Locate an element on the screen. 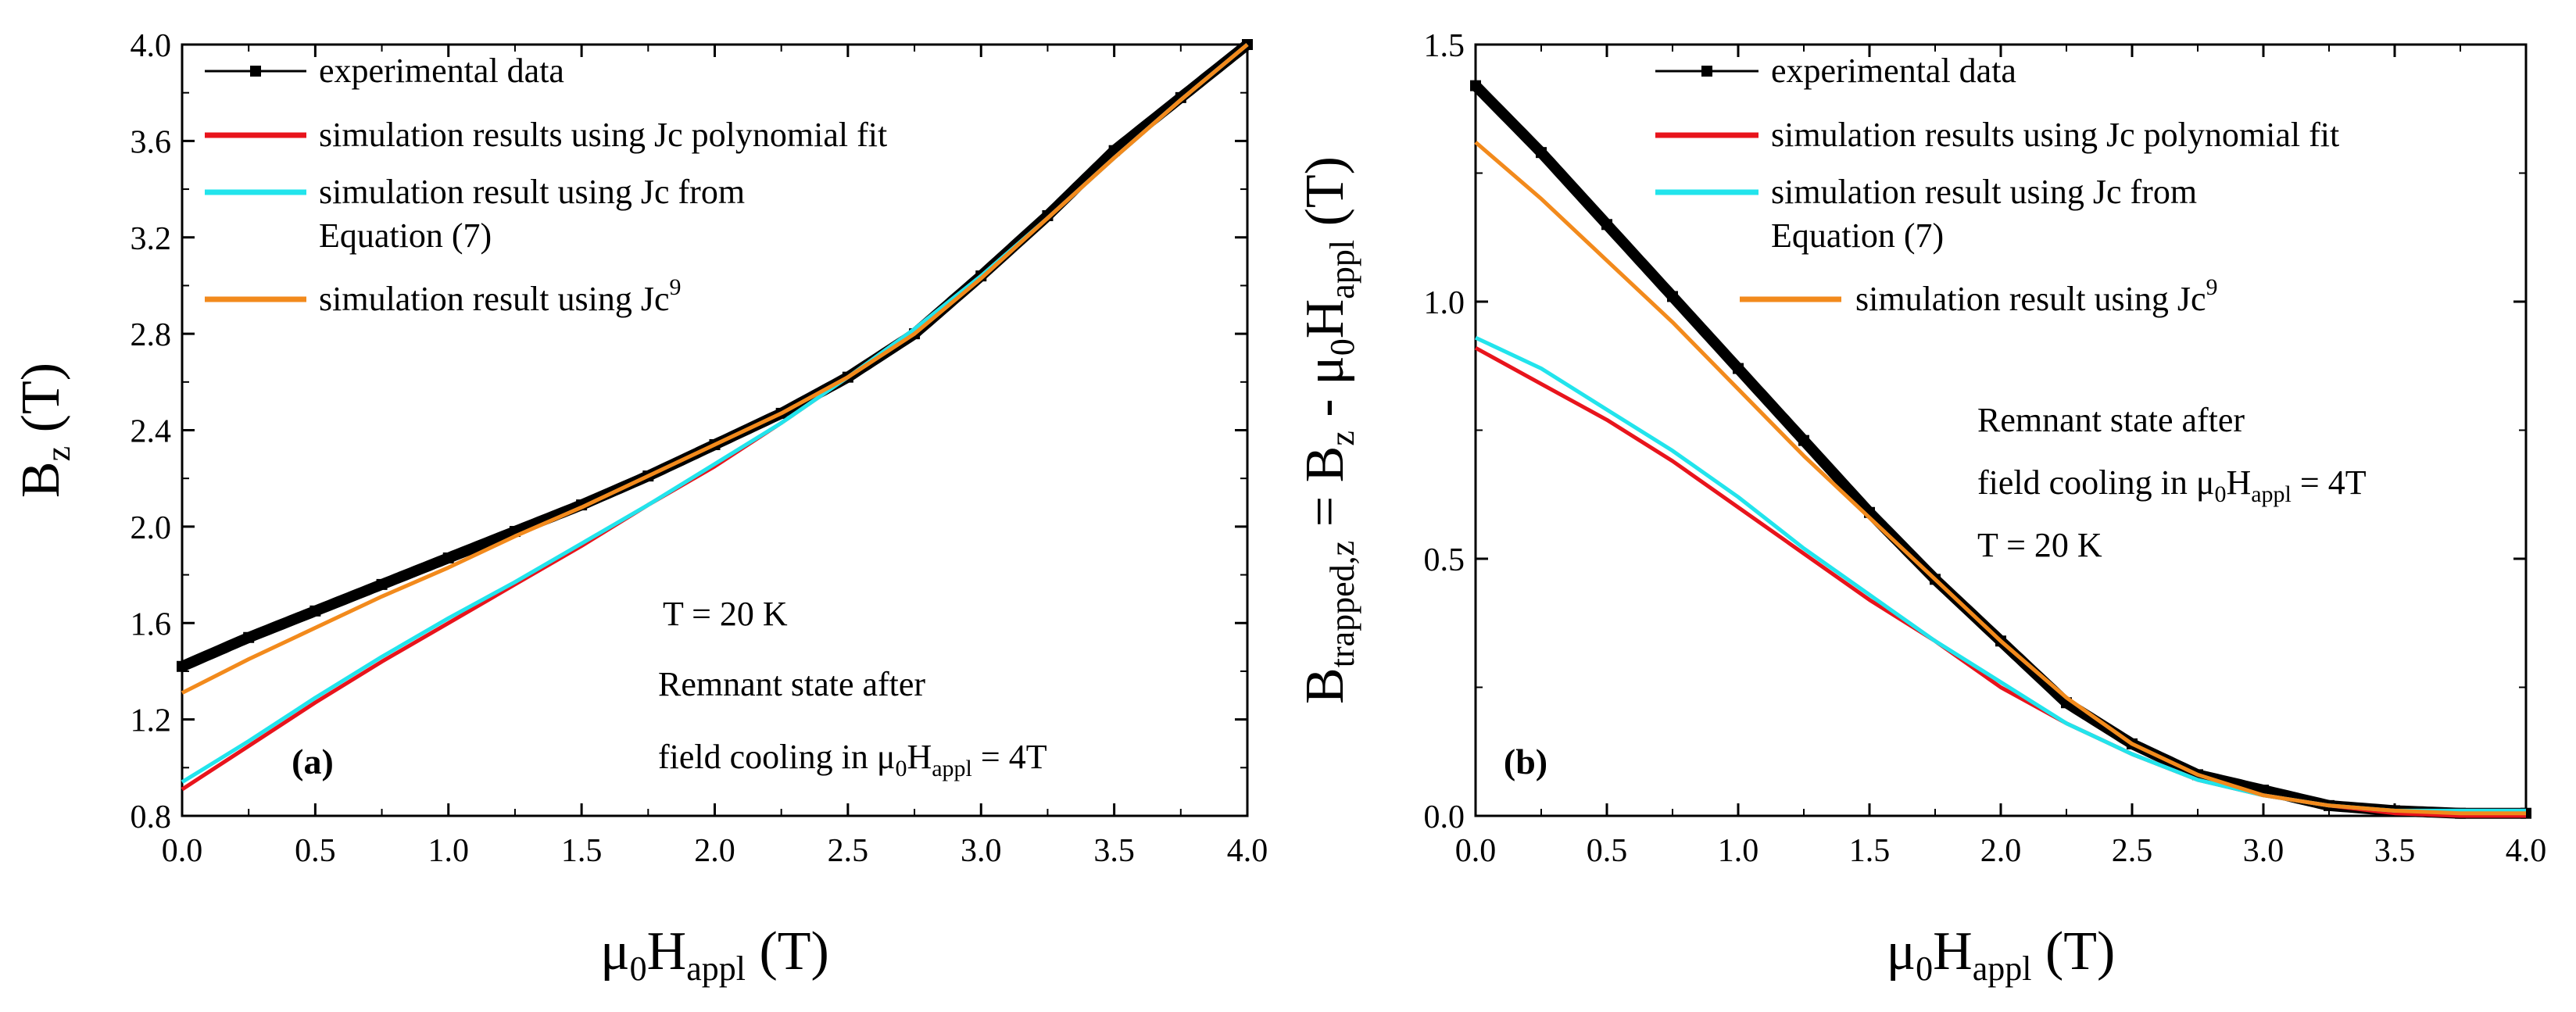 The image size is (2576, 1012). panel-tag: (b) is located at coordinates (1525, 761).